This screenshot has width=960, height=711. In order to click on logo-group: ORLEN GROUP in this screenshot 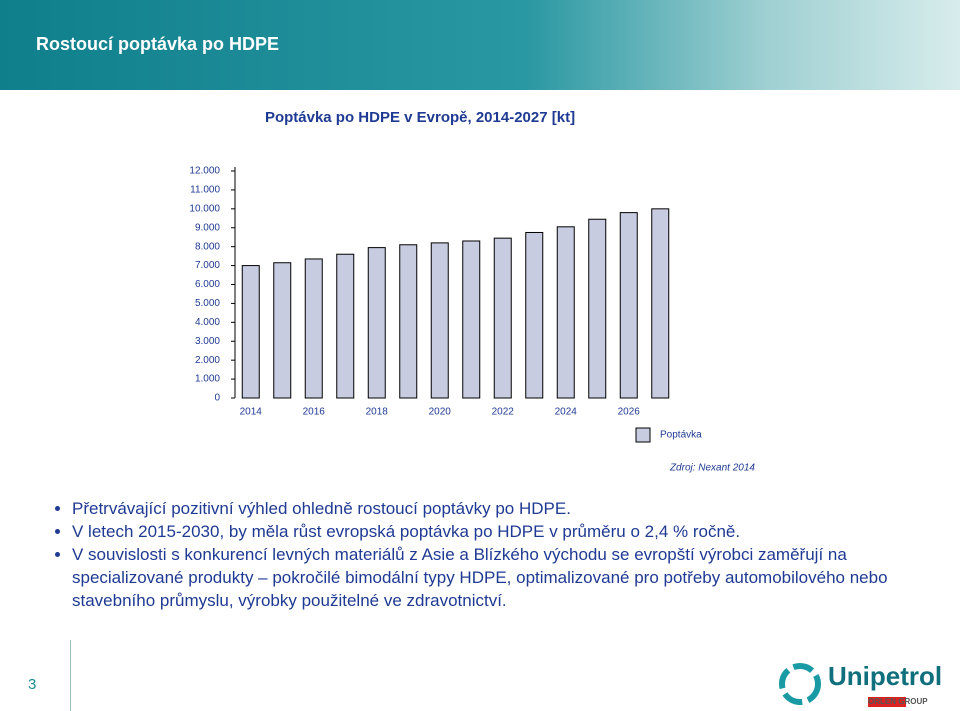, I will do `click(898, 701)`.